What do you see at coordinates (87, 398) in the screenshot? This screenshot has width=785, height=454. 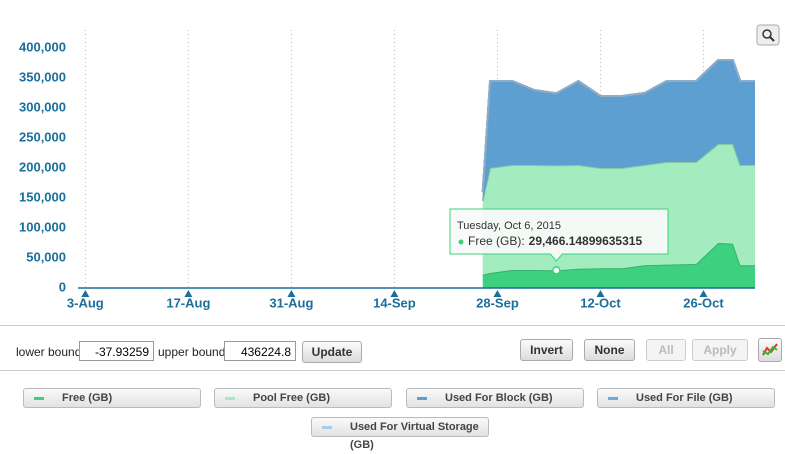 I see `legend-label: Free (GB)` at bounding box center [87, 398].